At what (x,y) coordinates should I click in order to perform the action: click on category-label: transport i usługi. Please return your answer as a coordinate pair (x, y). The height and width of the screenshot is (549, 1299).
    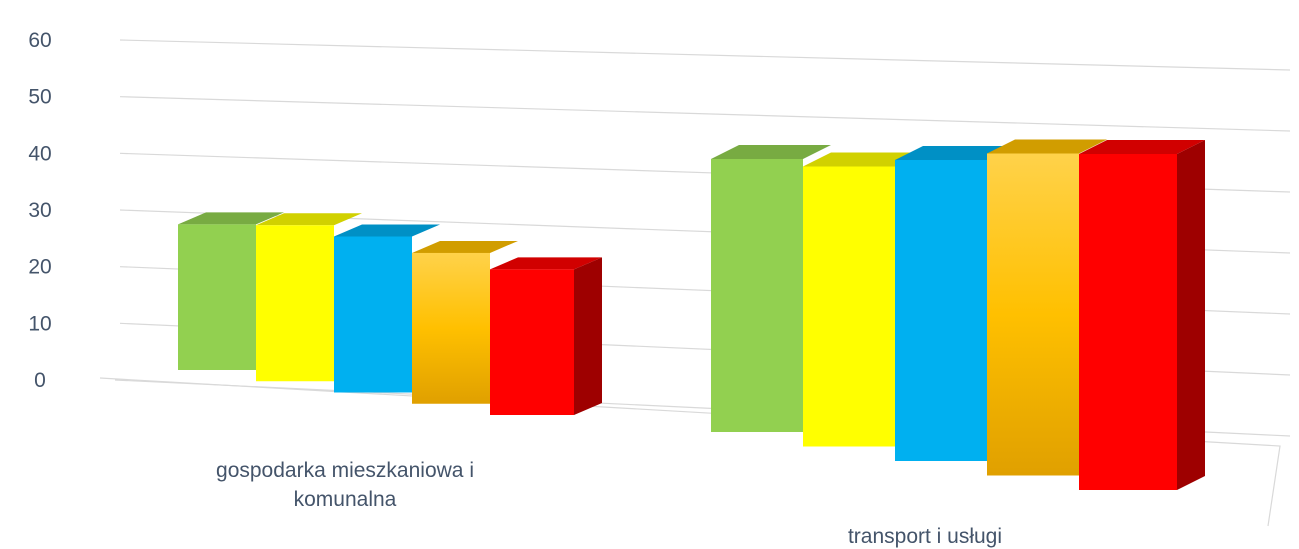
    Looking at the image, I should click on (925, 536).